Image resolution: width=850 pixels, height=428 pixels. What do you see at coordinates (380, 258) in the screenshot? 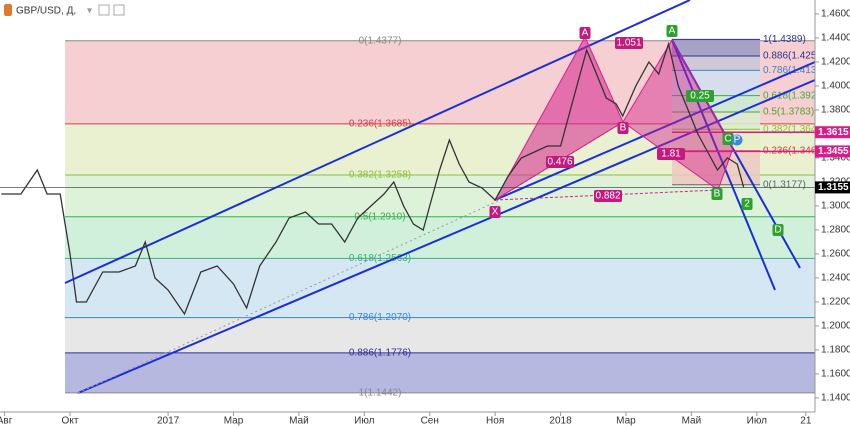
I see `fib-level-label: 0.618(1.2563)` at bounding box center [380, 258].